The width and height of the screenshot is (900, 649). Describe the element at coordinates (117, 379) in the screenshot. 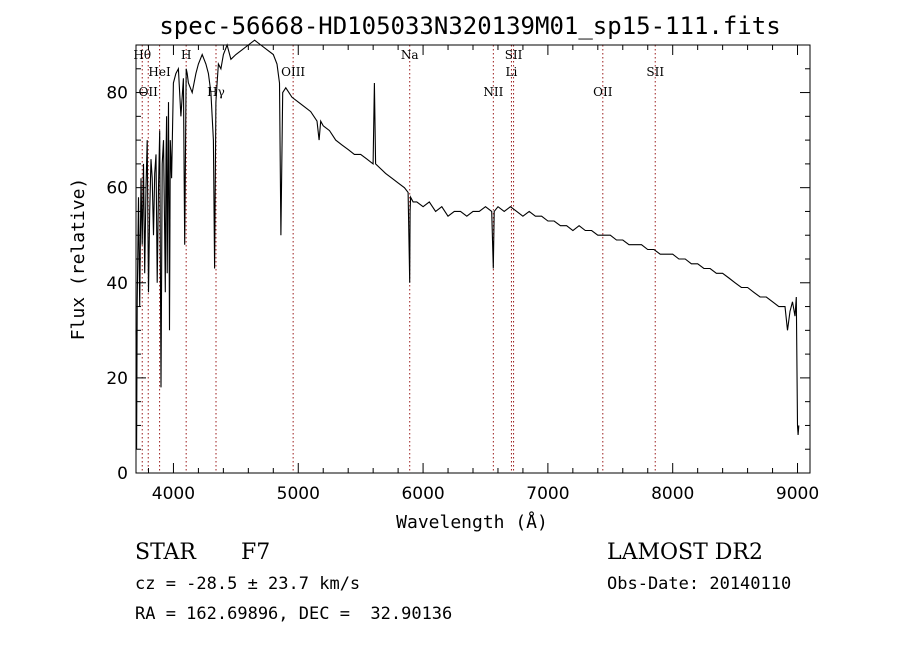

I see `y-tick-label: 20` at that location.